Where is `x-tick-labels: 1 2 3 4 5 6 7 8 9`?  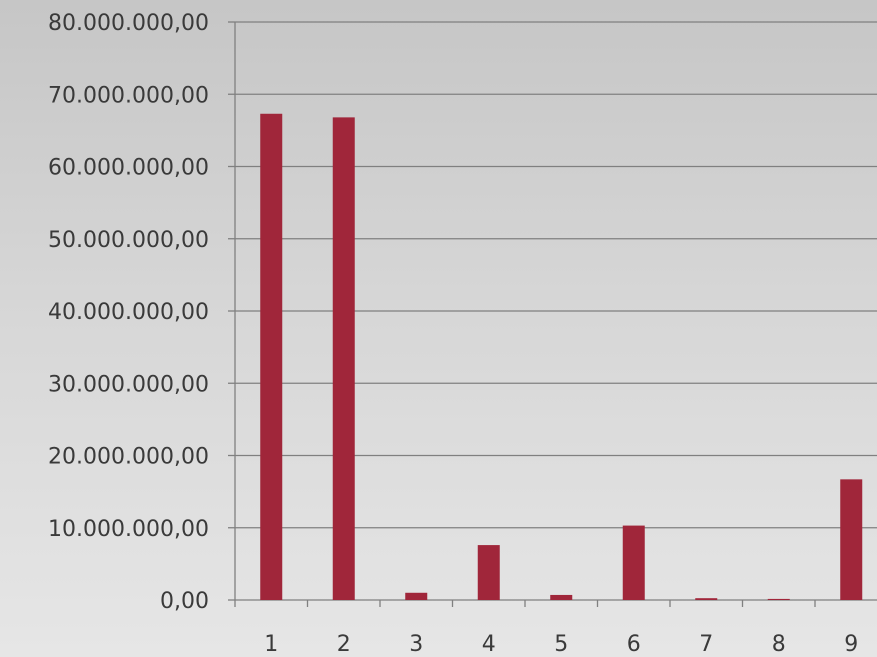
x-tick-labels: 1 2 3 4 5 6 7 8 9 is located at coordinates (561, 644).